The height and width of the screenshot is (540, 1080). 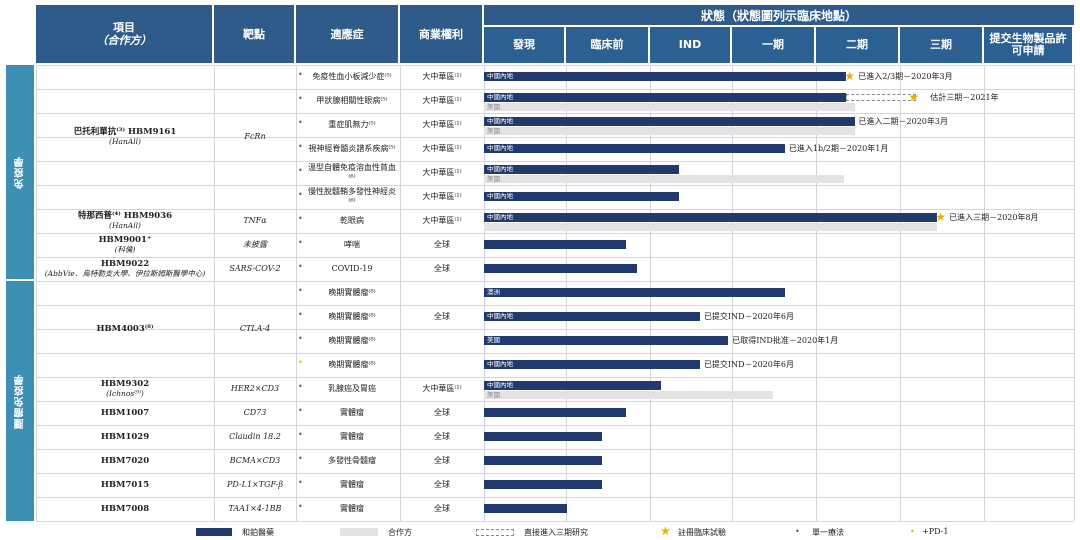 I want to click on header-phase-1: 臨床前, so click(x=607, y=45).